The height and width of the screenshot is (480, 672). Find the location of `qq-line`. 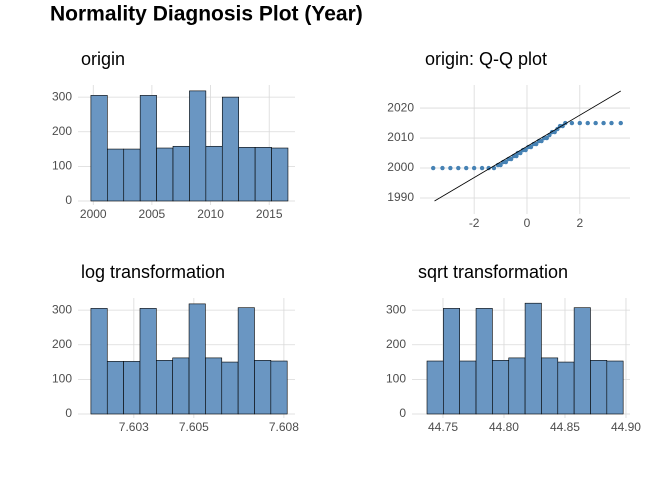

qq-line is located at coordinates (527, 146).